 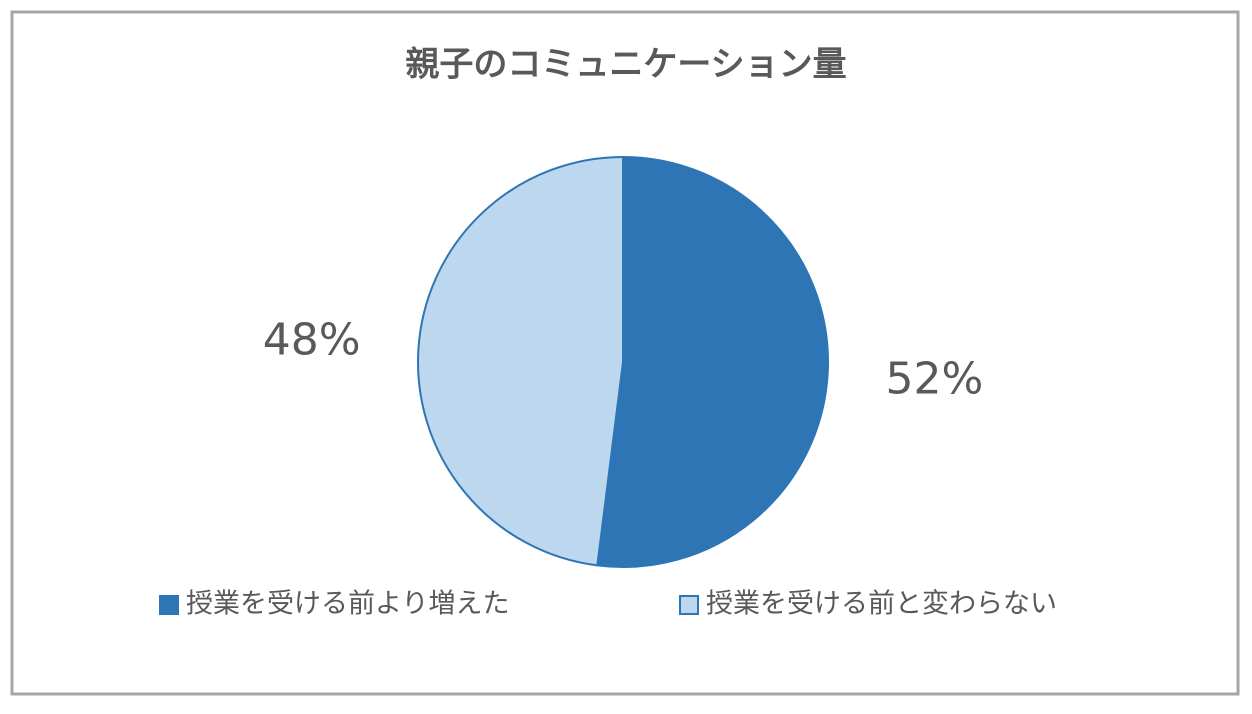 I want to click on data-label: 48%, so click(x=312, y=339).